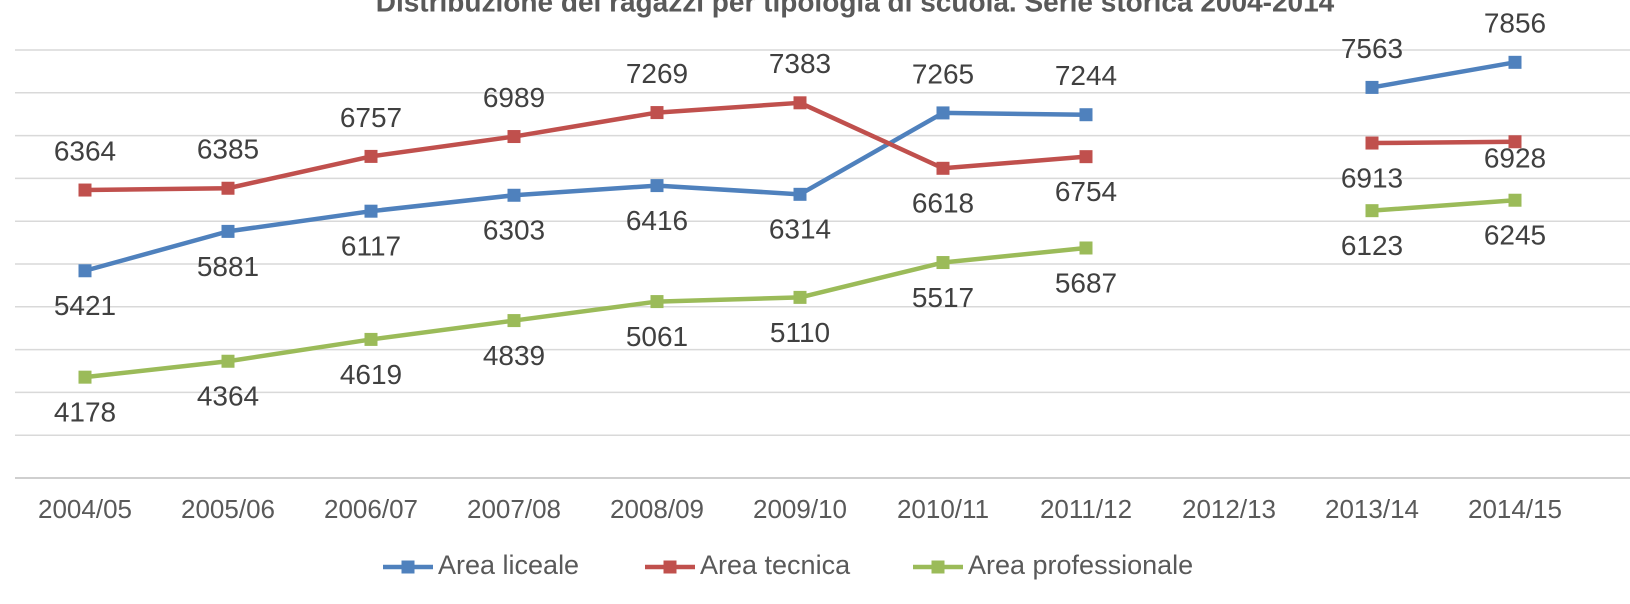 This screenshot has height=604, width=1630. Describe the element at coordinates (371, 246) in the screenshot. I see `data-label: 6117` at that location.